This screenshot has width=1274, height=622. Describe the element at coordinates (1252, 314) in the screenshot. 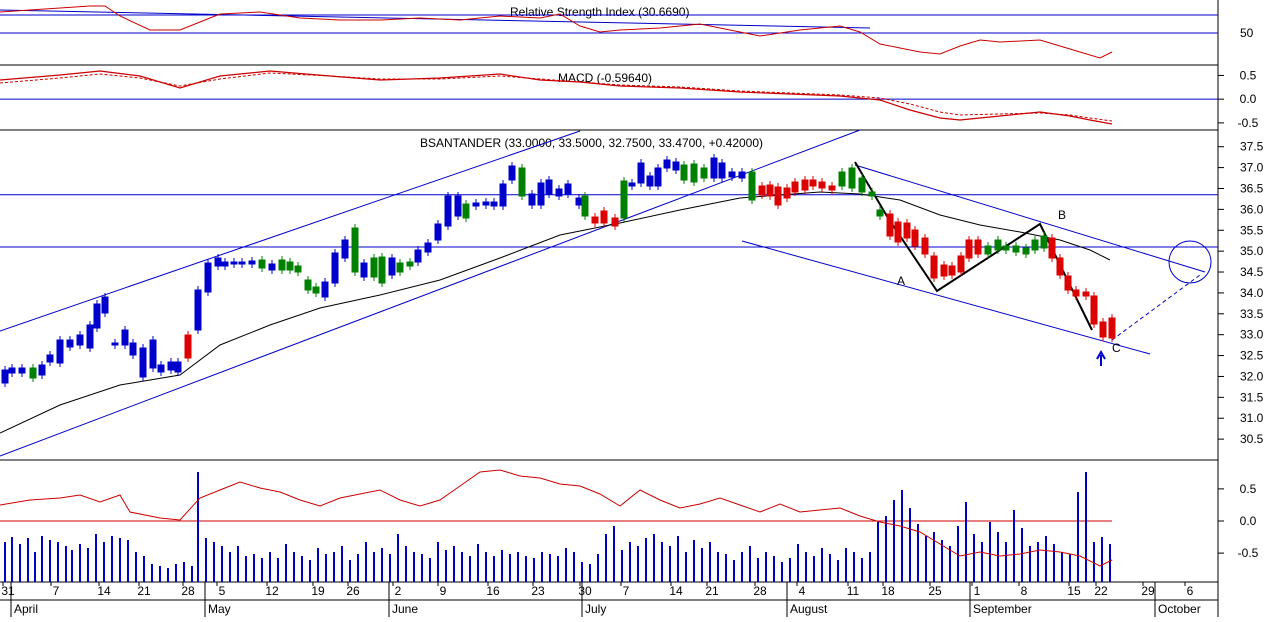

I see `price-tick-label: 33.5` at that location.